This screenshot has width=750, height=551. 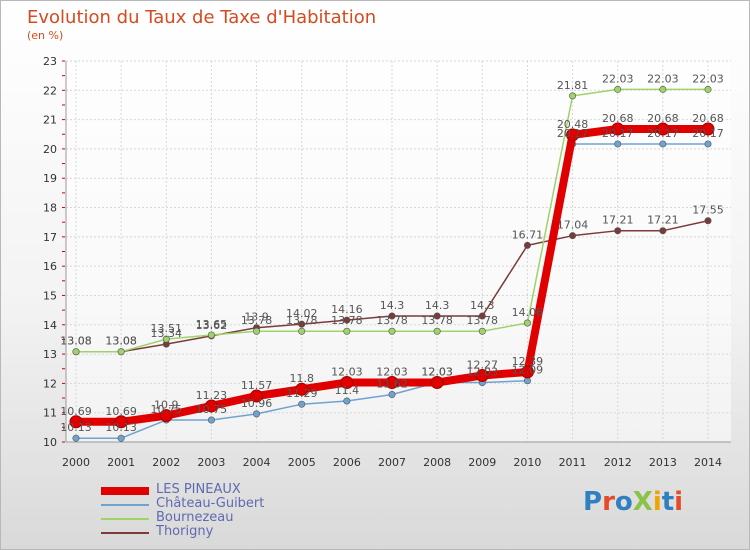 What do you see at coordinates (185, 531) in the screenshot?
I see `legend-label: Thorigny` at bounding box center [185, 531].